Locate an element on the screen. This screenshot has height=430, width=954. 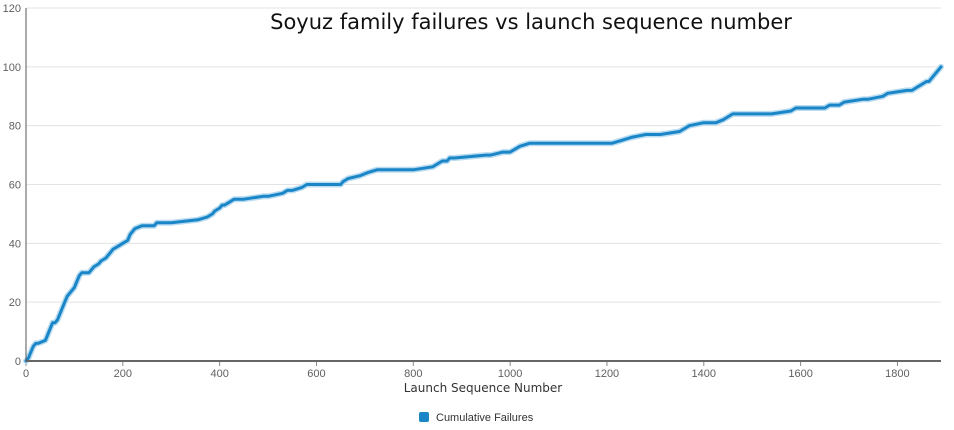
x-tick-label: 400 is located at coordinates (219, 374).